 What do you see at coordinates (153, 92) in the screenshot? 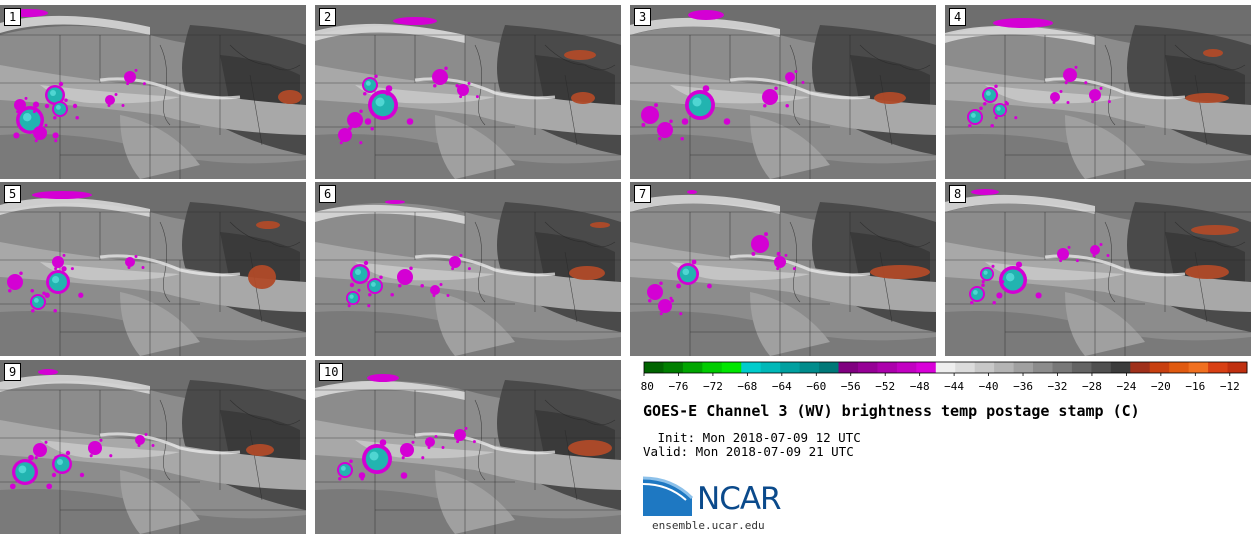
I see `postage-stamp-panel: 1` at bounding box center [153, 92].